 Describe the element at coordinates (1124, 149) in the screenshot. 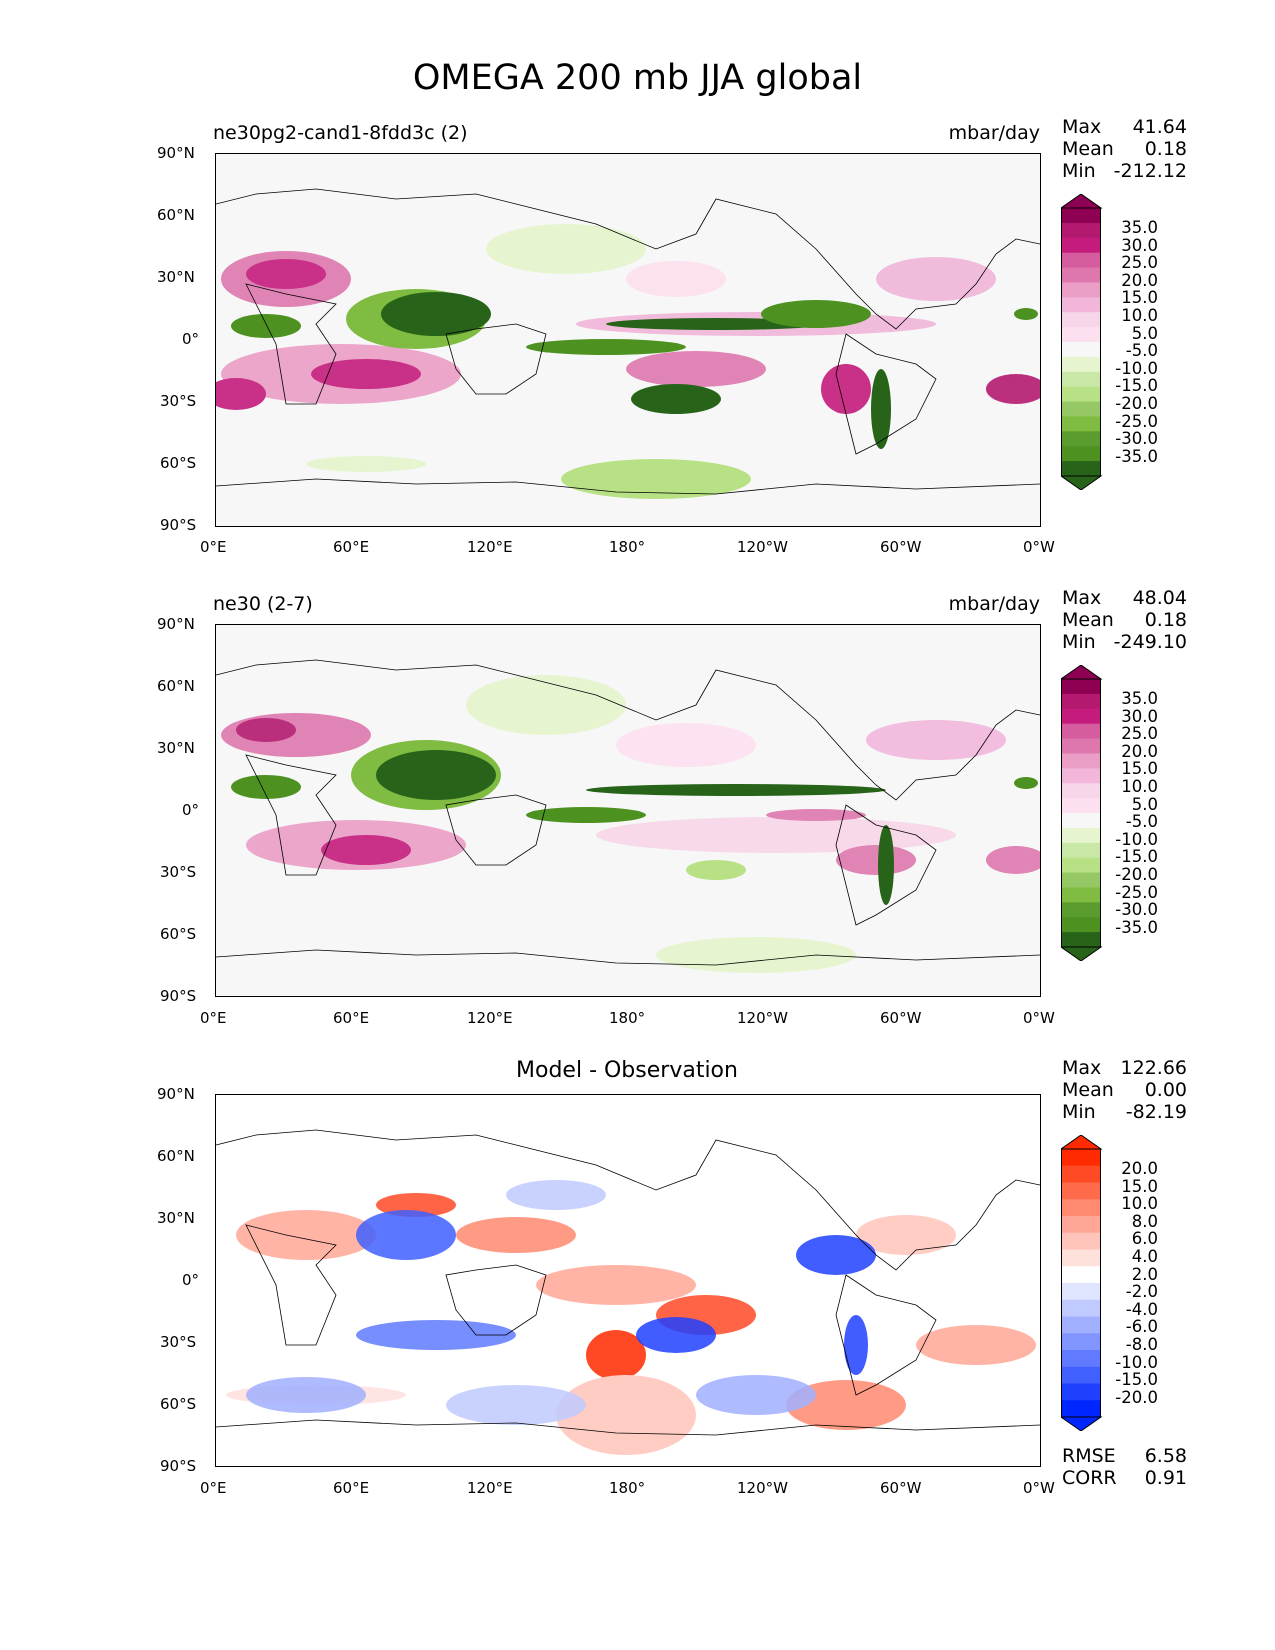

I see `panel-1-stats: Max 41.64 Mean 0.18 Min -212.12` at that location.